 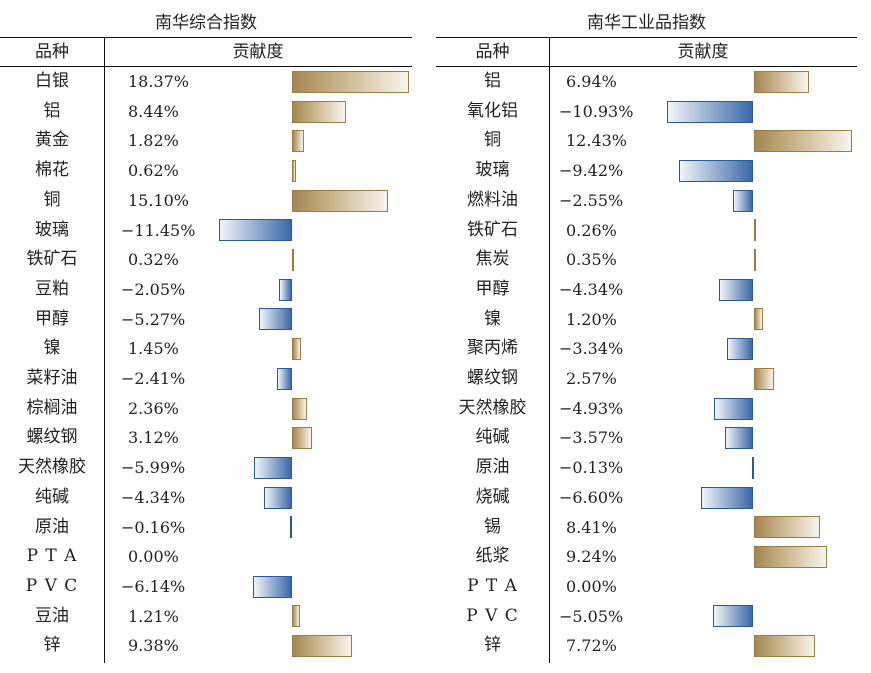 What do you see at coordinates (153, 141) in the screenshot?
I see `value-label: 1.82%` at bounding box center [153, 141].